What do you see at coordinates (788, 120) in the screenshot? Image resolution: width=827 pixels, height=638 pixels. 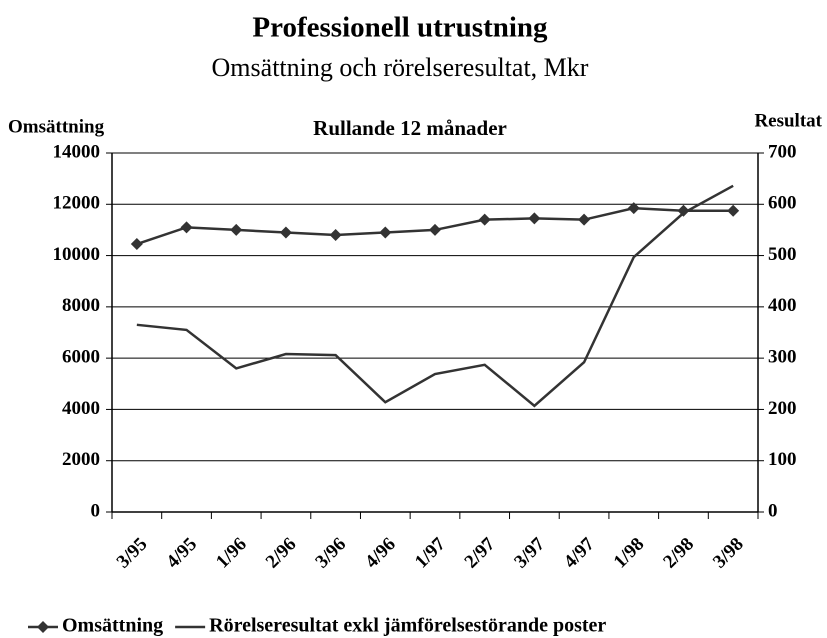 I see `y2-axis-label: Resultat` at bounding box center [788, 120].